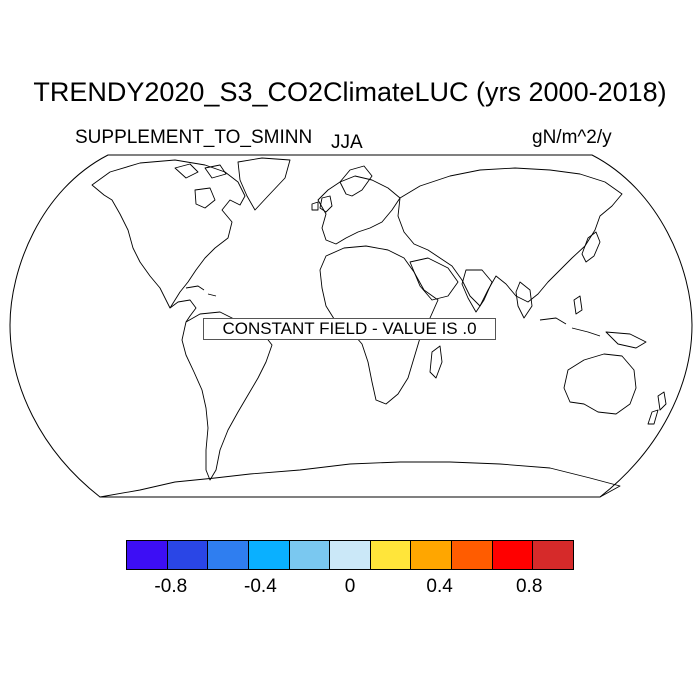  Describe the element at coordinates (349, 329) in the screenshot. I see `constant-field-notice: CONSTANT FIELD - VALUE IS .0` at that location.